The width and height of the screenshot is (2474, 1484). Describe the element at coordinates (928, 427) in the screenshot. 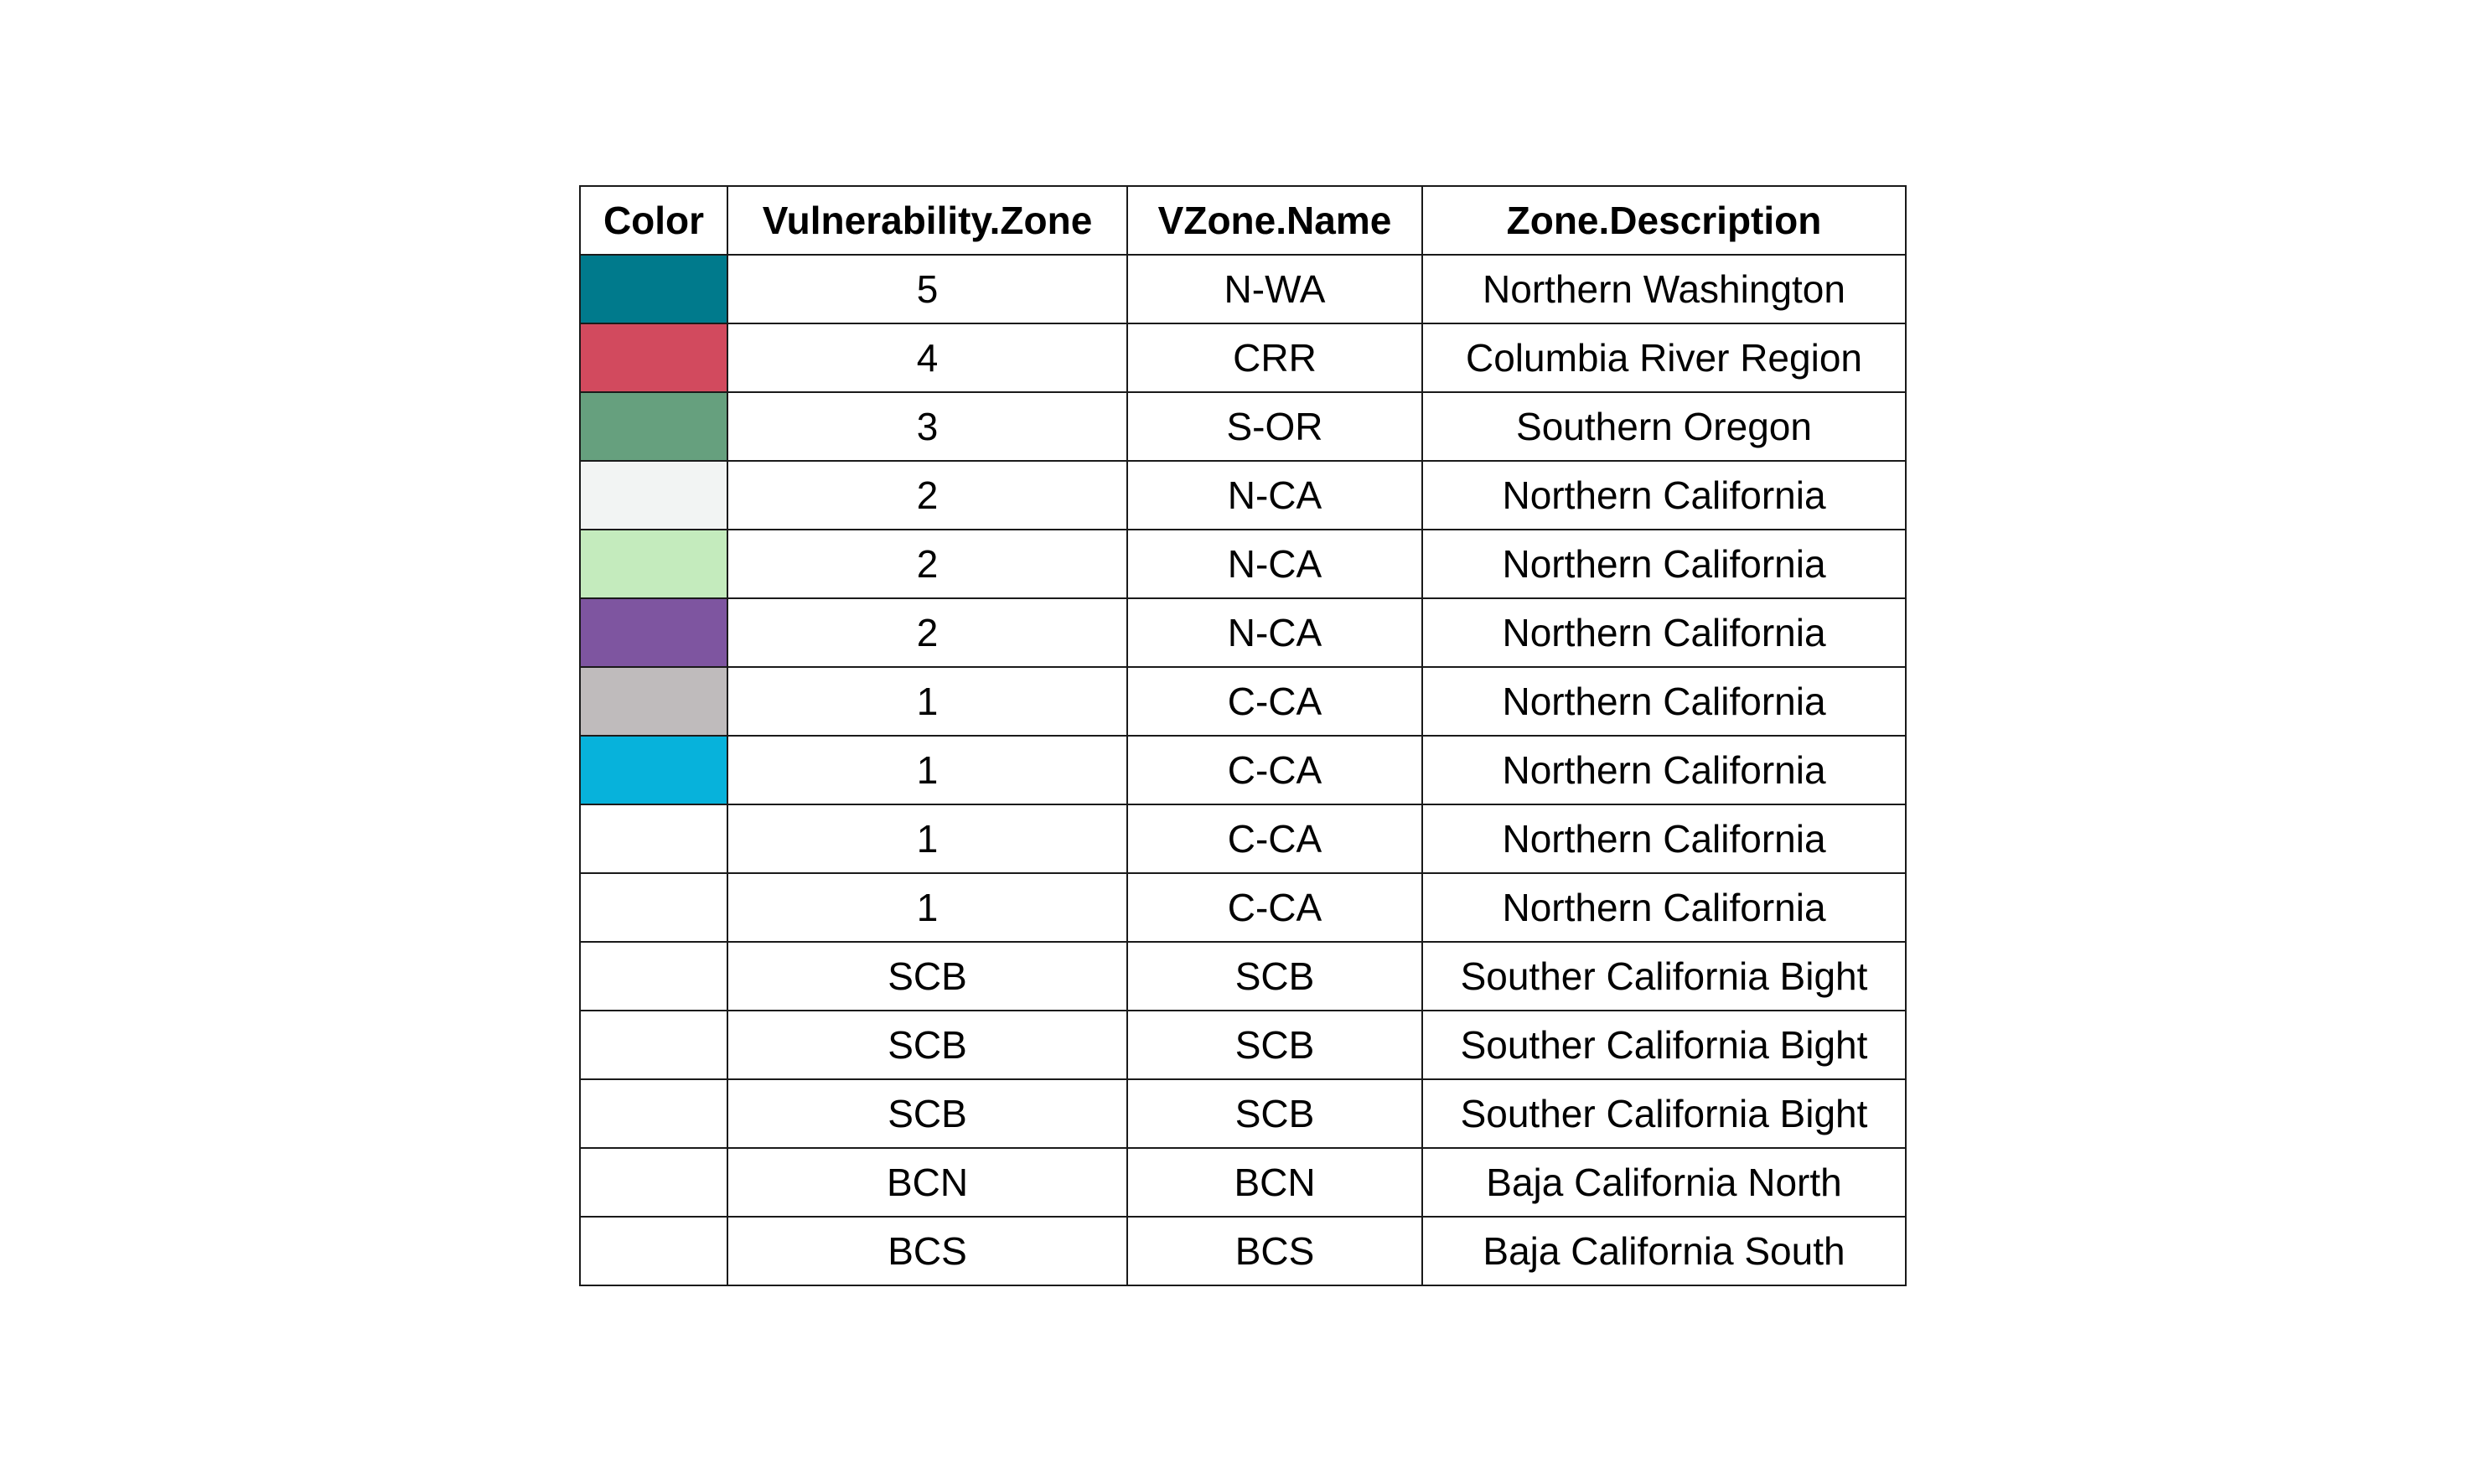

I see `vulnerability-zone-cell: 3` at that location.